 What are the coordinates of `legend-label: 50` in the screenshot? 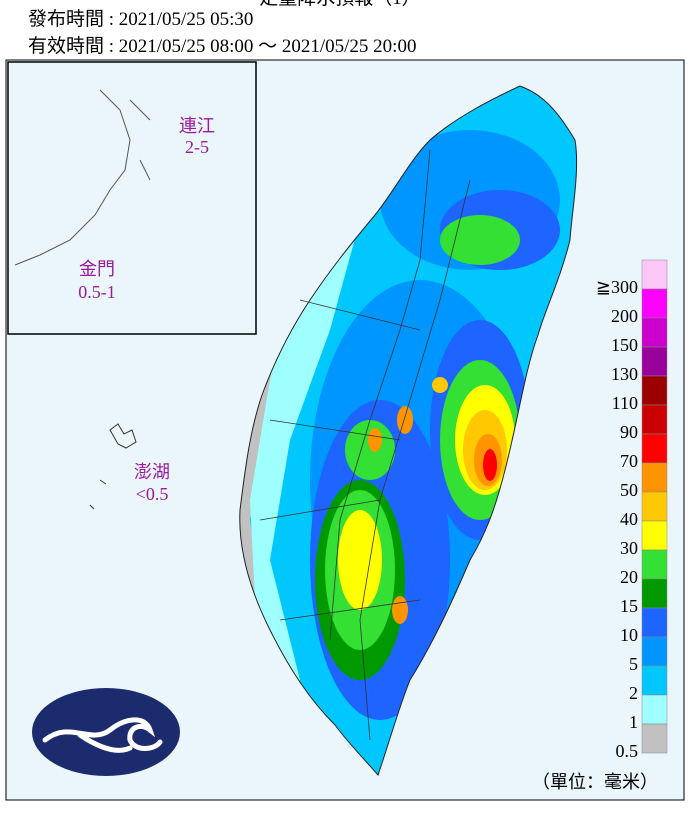 It's located at (629, 490).